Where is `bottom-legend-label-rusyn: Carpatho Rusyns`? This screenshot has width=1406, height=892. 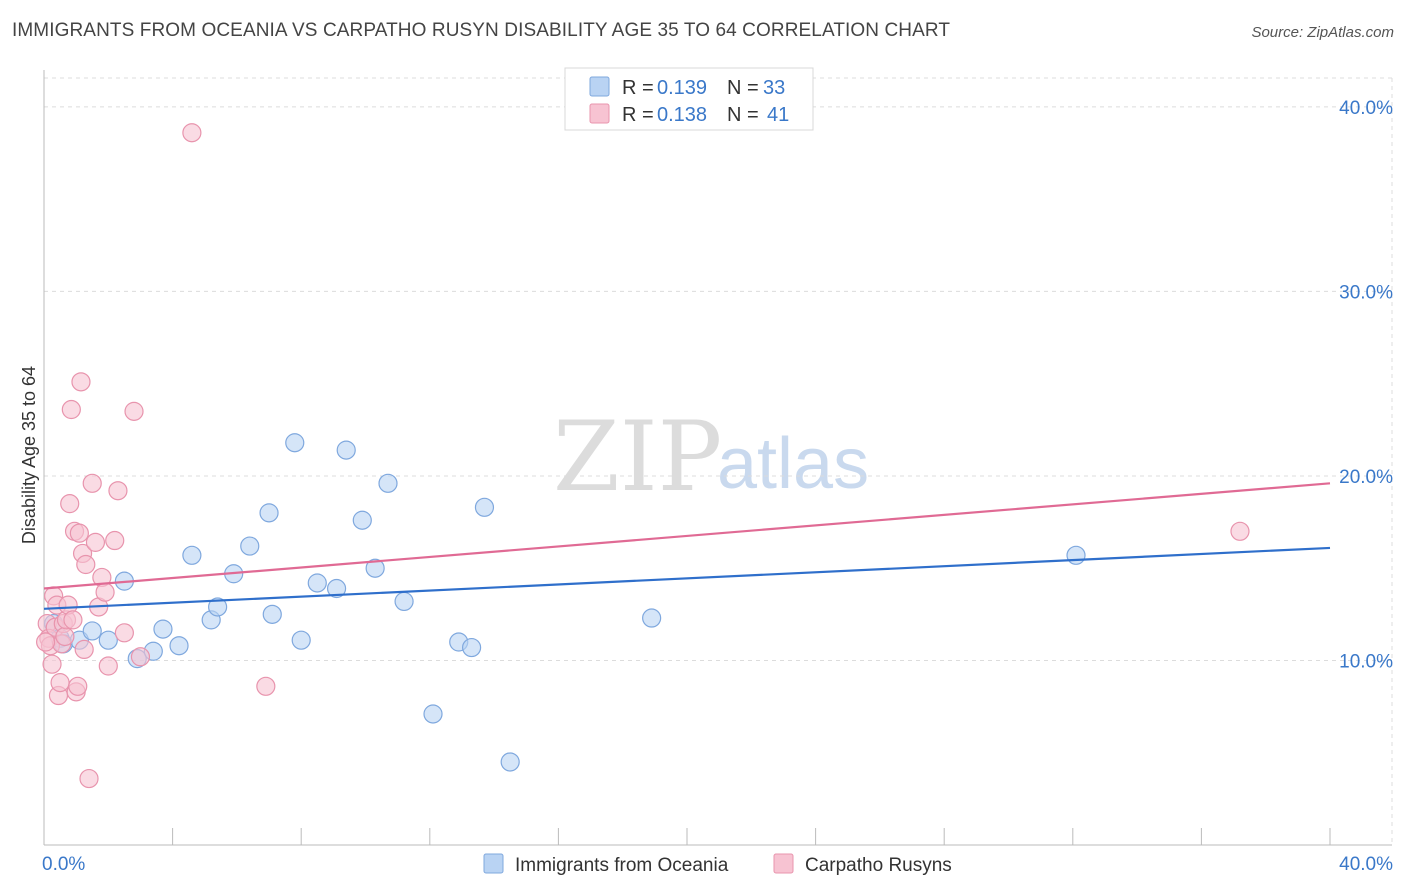 bottom-legend-label-rusyn: Carpatho Rusyns is located at coordinates (878, 865).